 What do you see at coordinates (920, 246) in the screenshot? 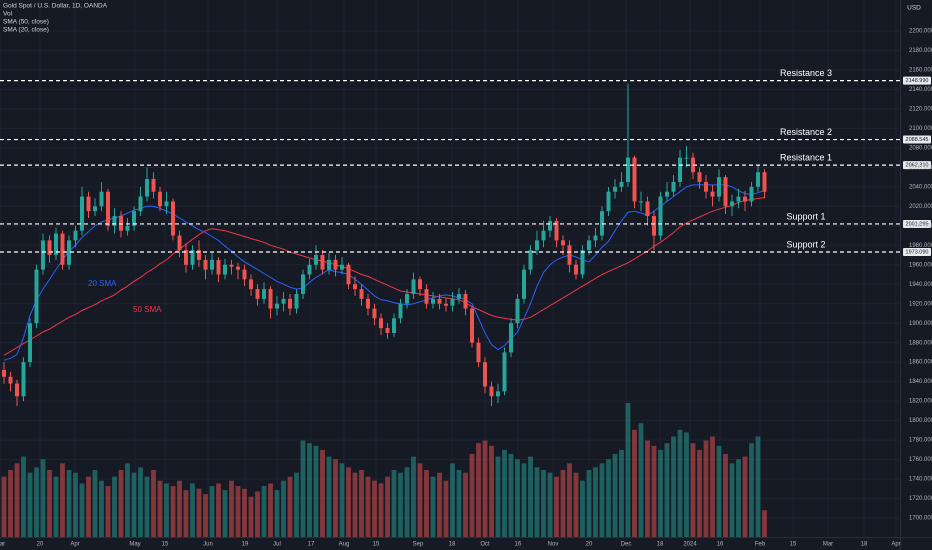
I see `y-tick-label: 1980.000` at bounding box center [920, 246].